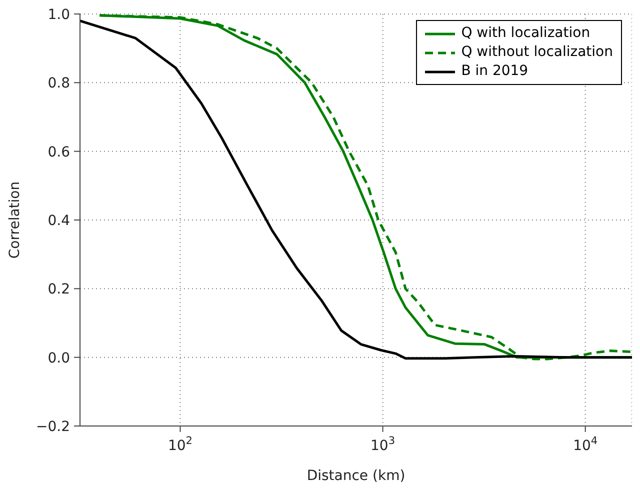 The height and width of the screenshot is (504, 640). Describe the element at coordinates (585, 444) in the screenshot. I see `x-tick-label: 10$^{4}$` at that location.